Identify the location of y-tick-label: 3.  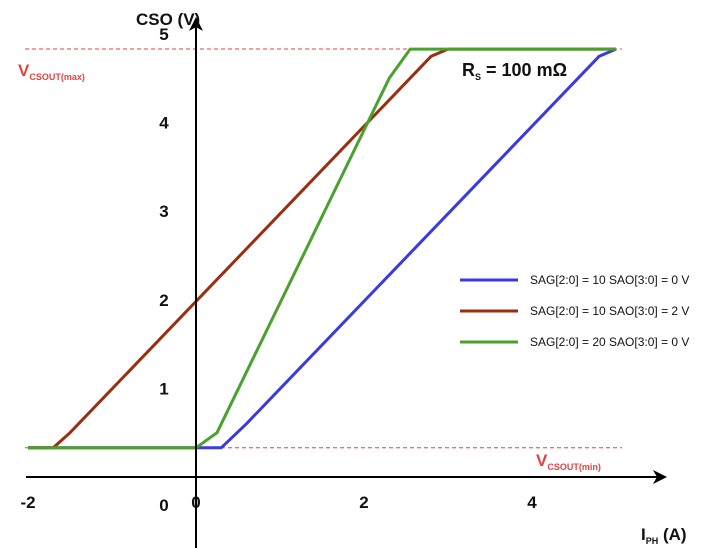
(163, 211).